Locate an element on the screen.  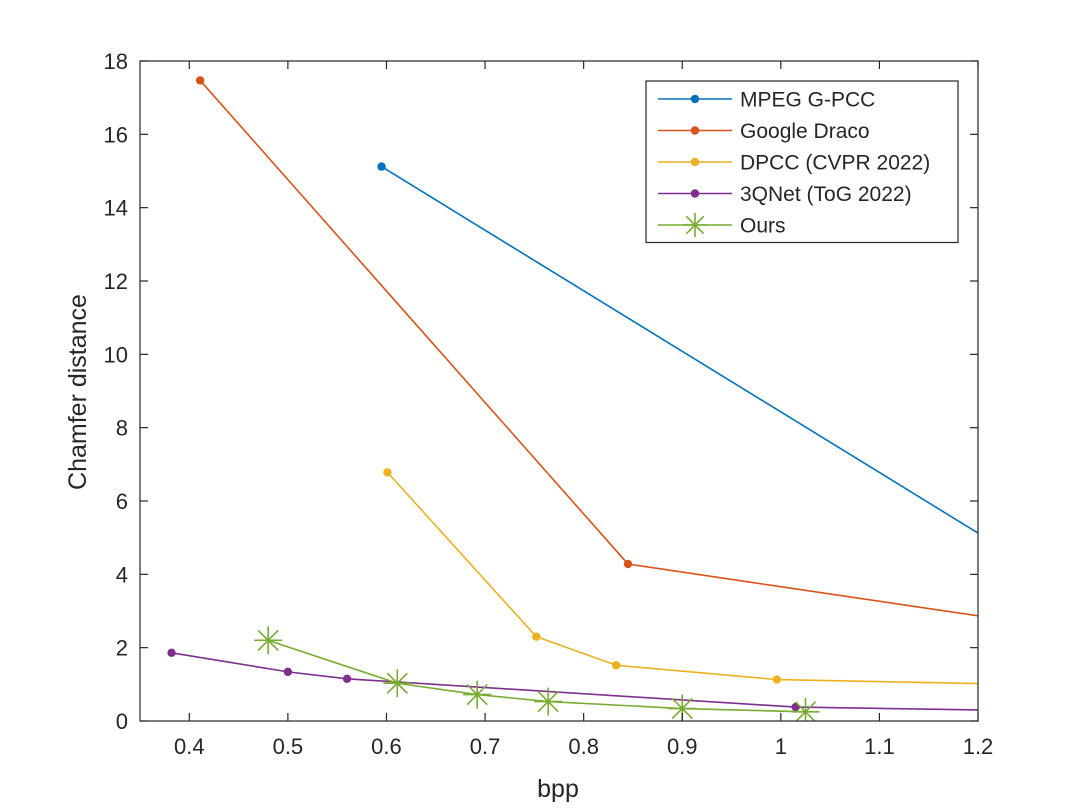
legend-box is located at coordinates (802, 162).